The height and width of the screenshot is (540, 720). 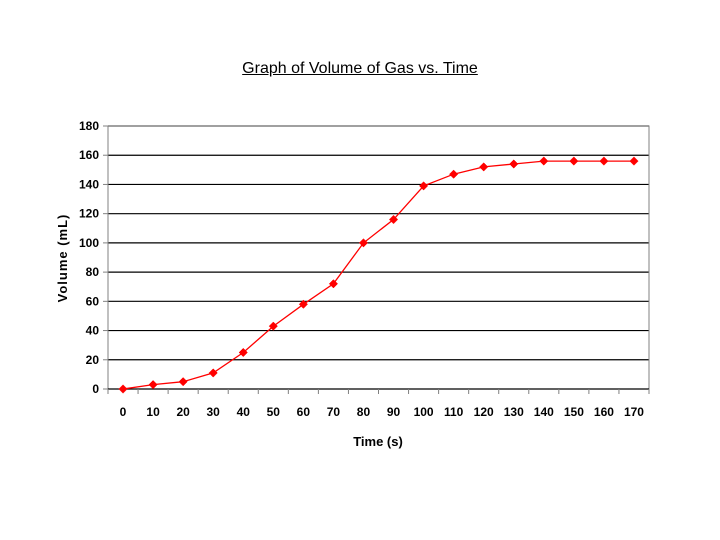 What do you see at coordinates (378, 441) in the screenshot?
I see `x-axis-title: Time (s)` at bounding box center [378, 441].